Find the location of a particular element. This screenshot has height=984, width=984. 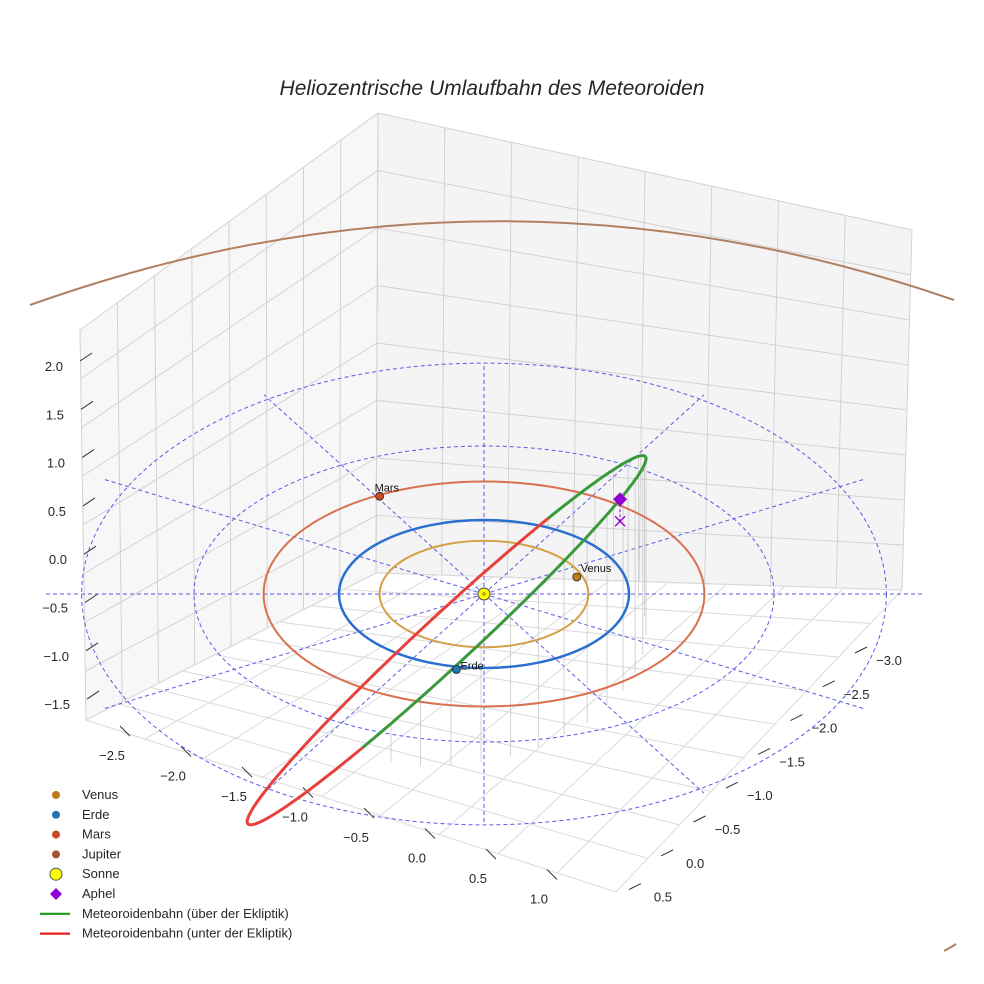

y-tick-label: −1.0 is located at coordinates (760, 795).